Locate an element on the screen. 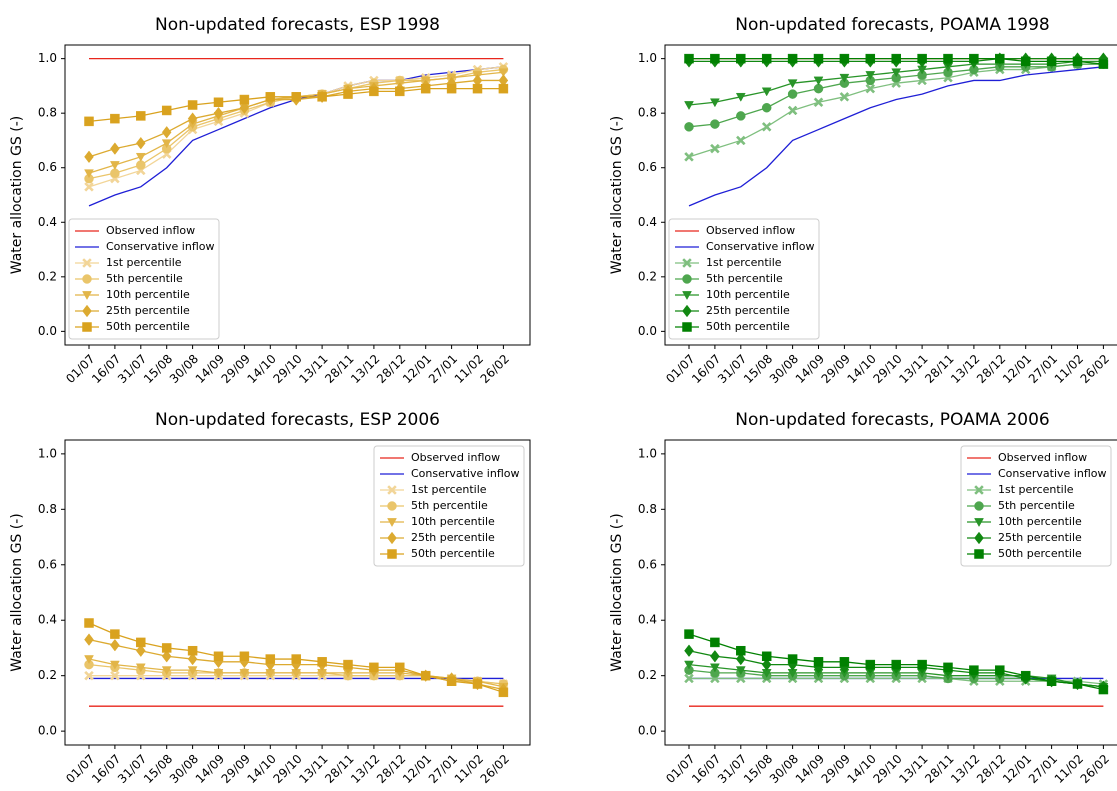 The image size is (1117, 791). y-tick-label: 0.0 is located at coordinates (647, 731).